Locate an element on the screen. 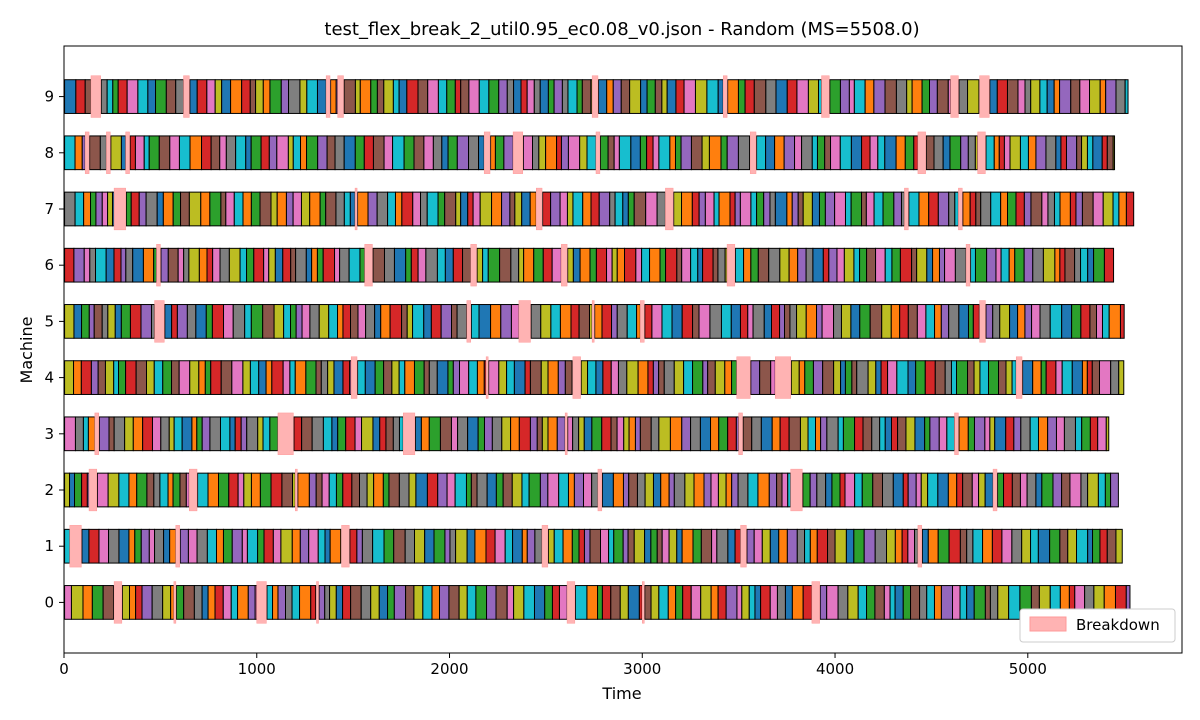  y-tick-label: 6 is located at coordinates (49, 265).